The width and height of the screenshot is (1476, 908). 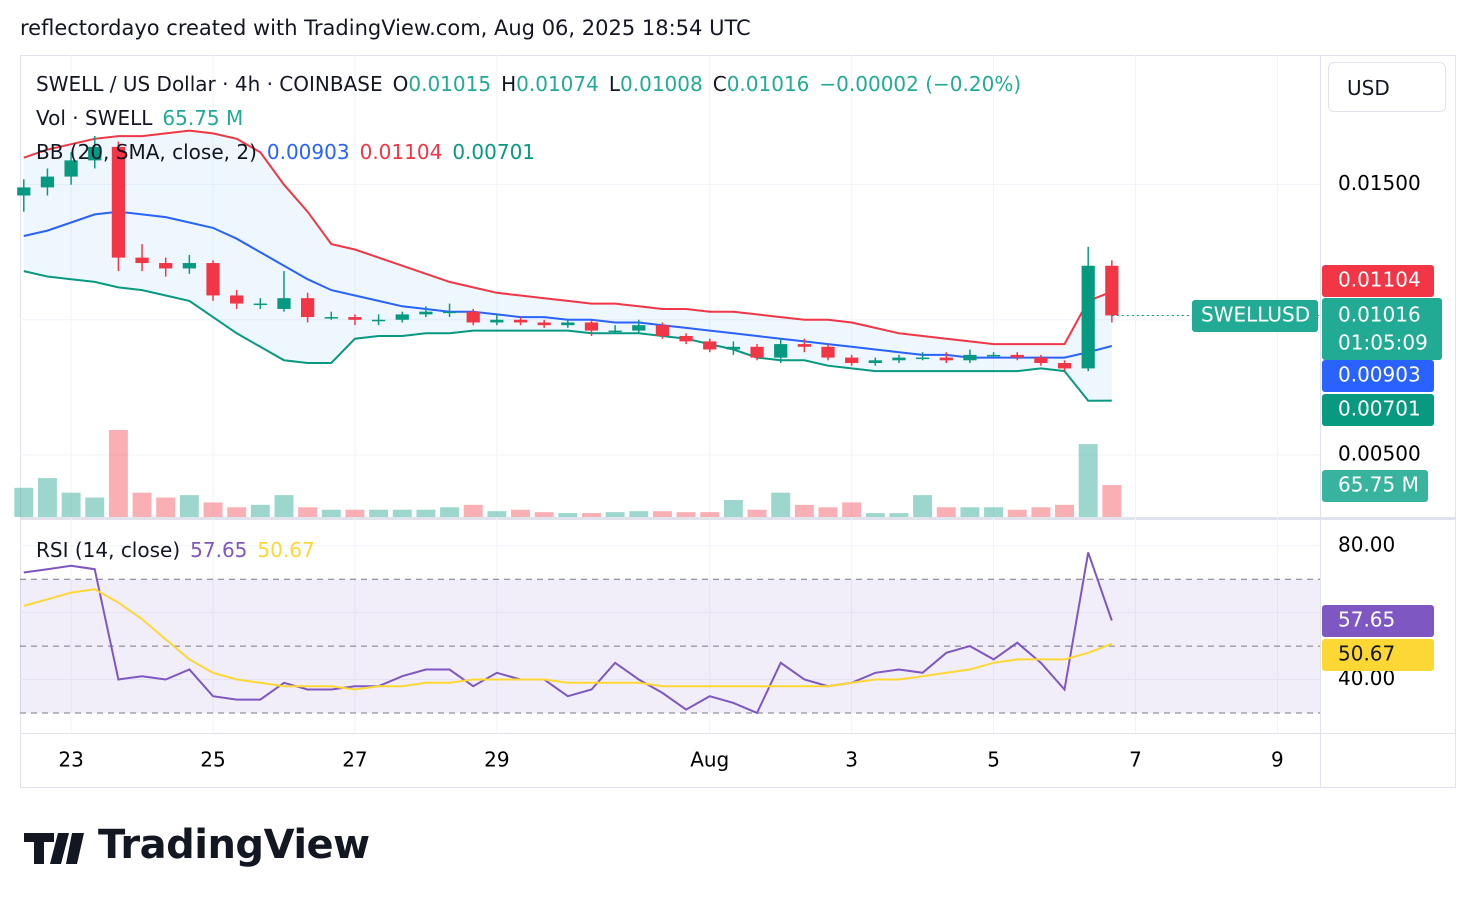 What do you see at coordinates (1255, 316) in the screenshot?
I see `ticker-badge-bg` at bounding box center [1255, 316].